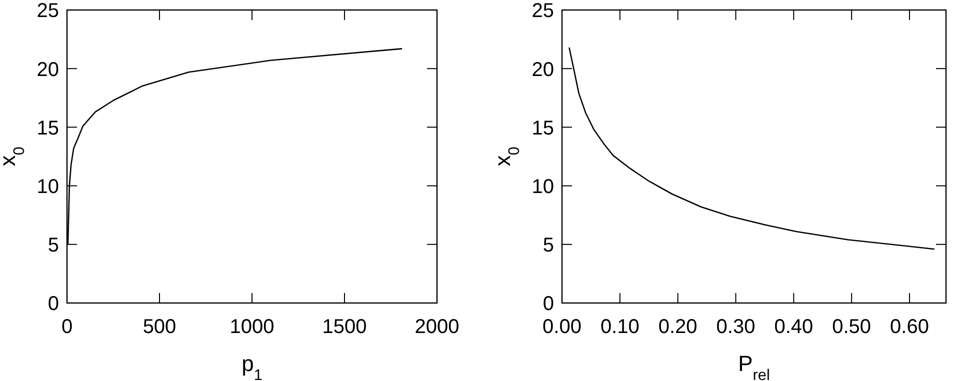 The height and width of the screenshot is (381, 954). I want to click on x-tick-label: 0.40, so click(794, 327).